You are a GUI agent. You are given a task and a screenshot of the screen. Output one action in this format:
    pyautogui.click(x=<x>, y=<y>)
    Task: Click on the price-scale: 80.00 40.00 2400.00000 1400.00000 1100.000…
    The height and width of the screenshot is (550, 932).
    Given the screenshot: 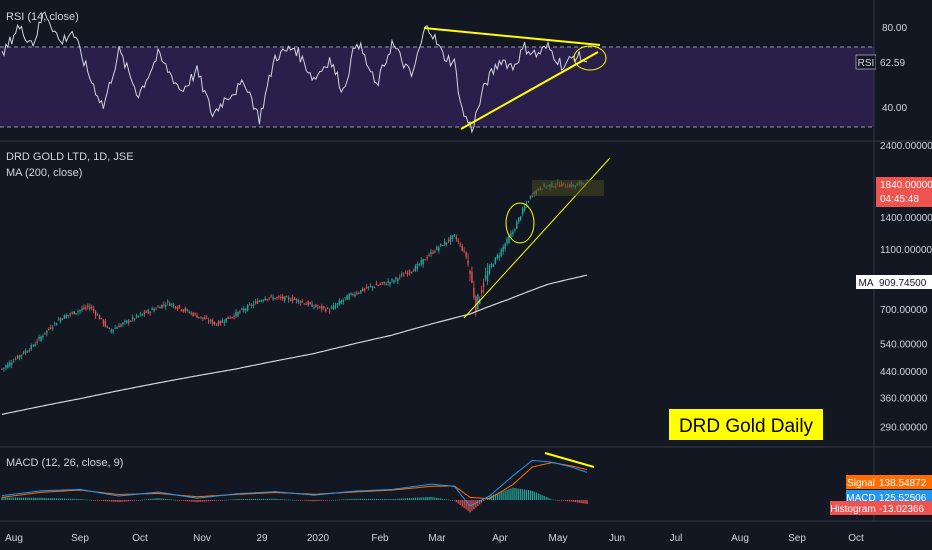 What is the action you would take?
    pyautogui.click(x=881, y=260)
    